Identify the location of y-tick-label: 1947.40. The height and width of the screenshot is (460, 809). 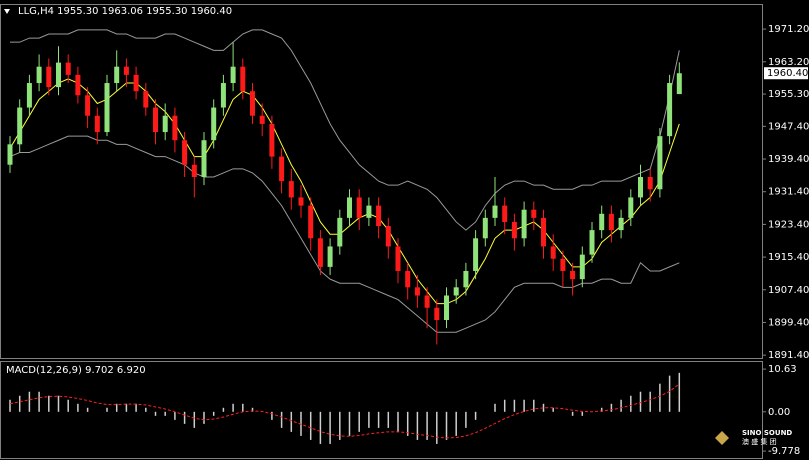
(788, 126).